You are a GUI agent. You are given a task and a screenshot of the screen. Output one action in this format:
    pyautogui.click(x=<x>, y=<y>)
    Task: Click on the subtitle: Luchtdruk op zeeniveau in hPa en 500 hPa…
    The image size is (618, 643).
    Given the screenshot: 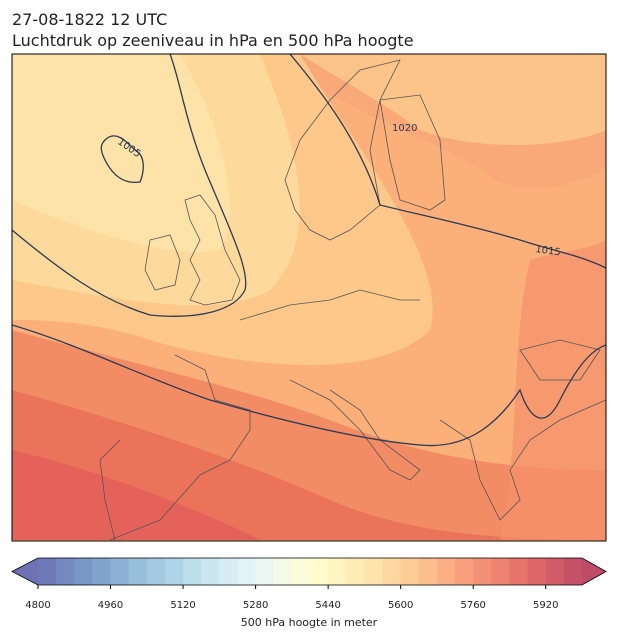 What is the action you would take?
    pyautogui.click(x=213, y=40)
    